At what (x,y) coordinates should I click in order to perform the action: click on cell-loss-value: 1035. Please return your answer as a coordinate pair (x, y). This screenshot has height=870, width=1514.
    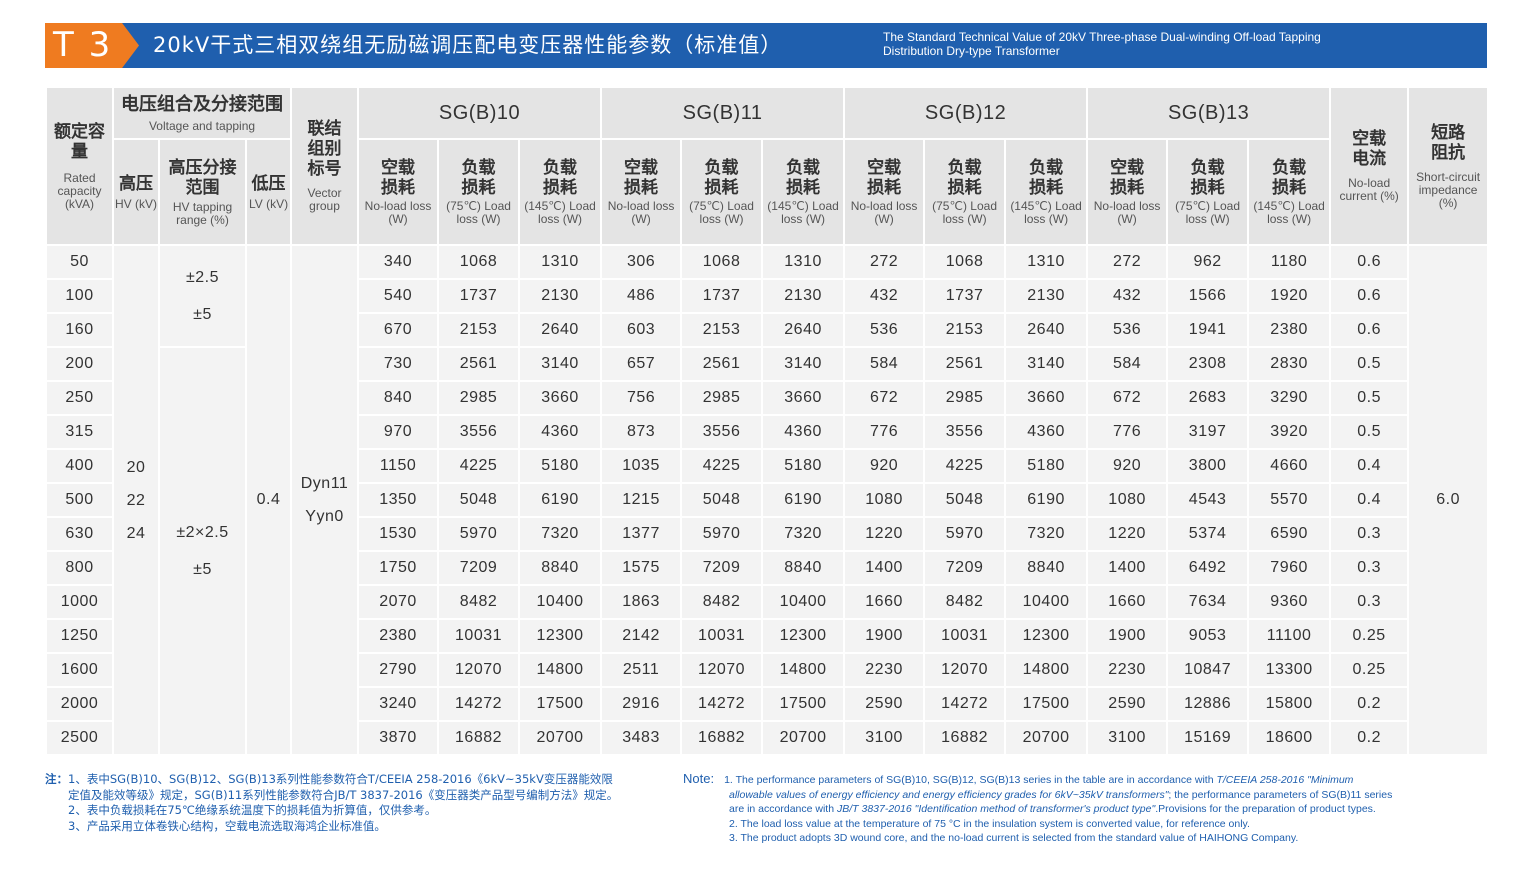
    Looking at the image, I should click on (641, 466).